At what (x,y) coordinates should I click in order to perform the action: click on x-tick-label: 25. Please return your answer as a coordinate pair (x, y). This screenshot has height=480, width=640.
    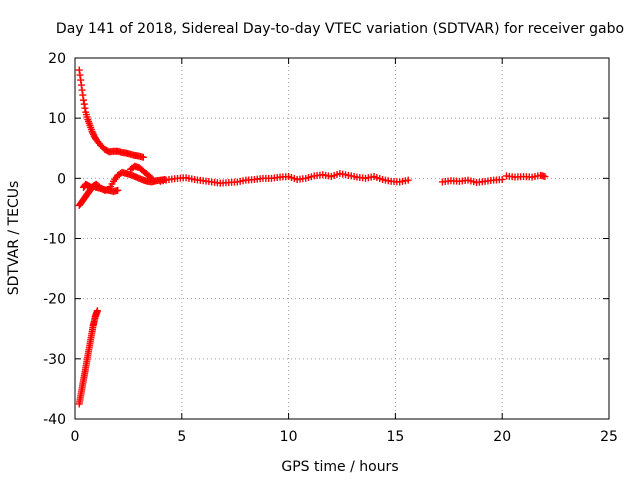
    Looking at the image, I should click on (609, 437).